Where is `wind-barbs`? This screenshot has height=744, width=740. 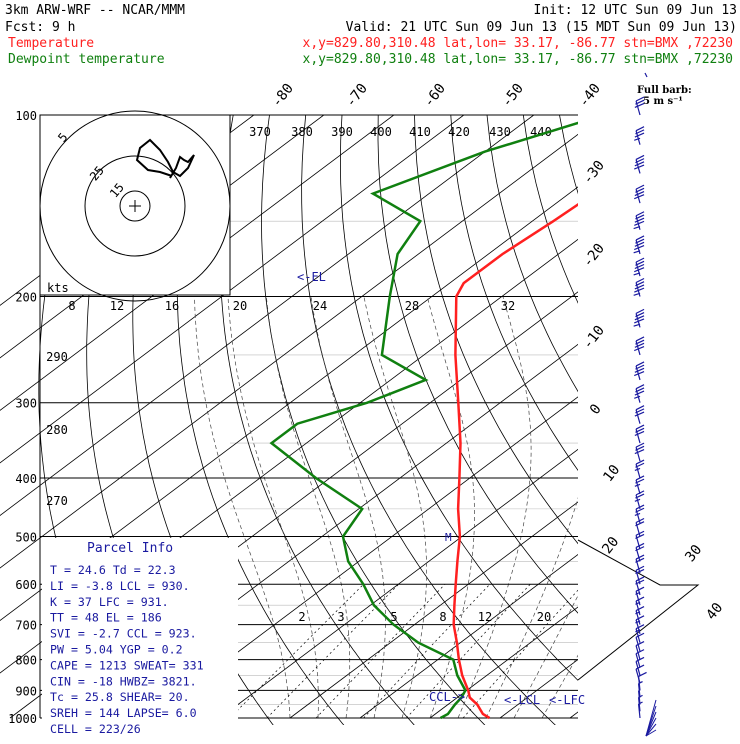
wind-barbs is located at coordinates (645, 416).